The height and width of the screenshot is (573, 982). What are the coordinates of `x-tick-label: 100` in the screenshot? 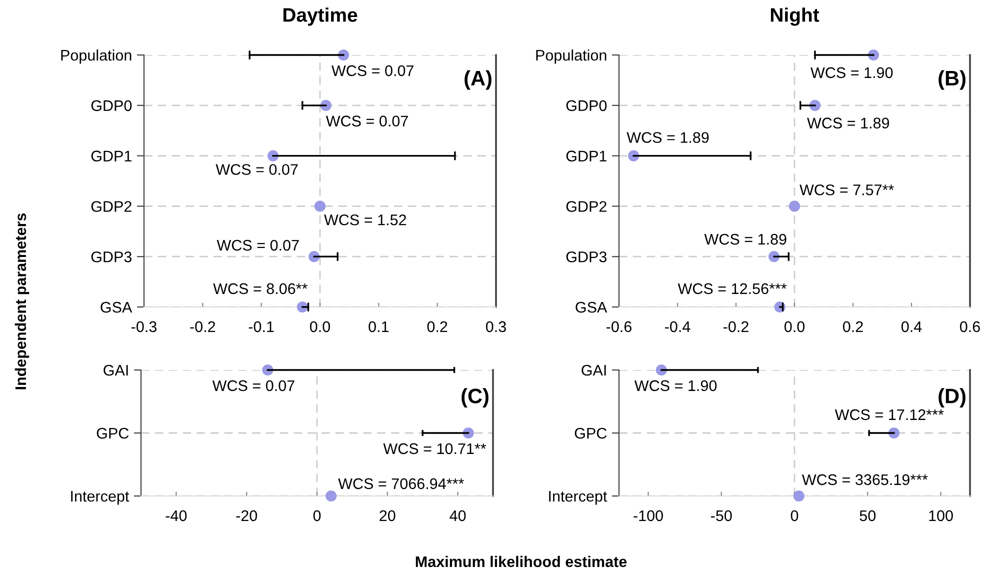 It's located at (941, 516).